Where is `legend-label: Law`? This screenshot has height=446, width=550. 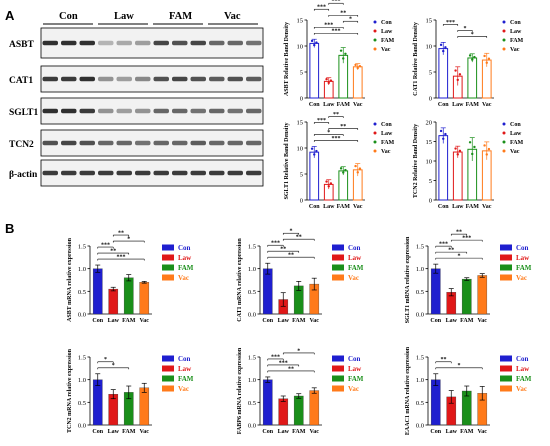 legend-label: Law is located at coordinates (387, 134).